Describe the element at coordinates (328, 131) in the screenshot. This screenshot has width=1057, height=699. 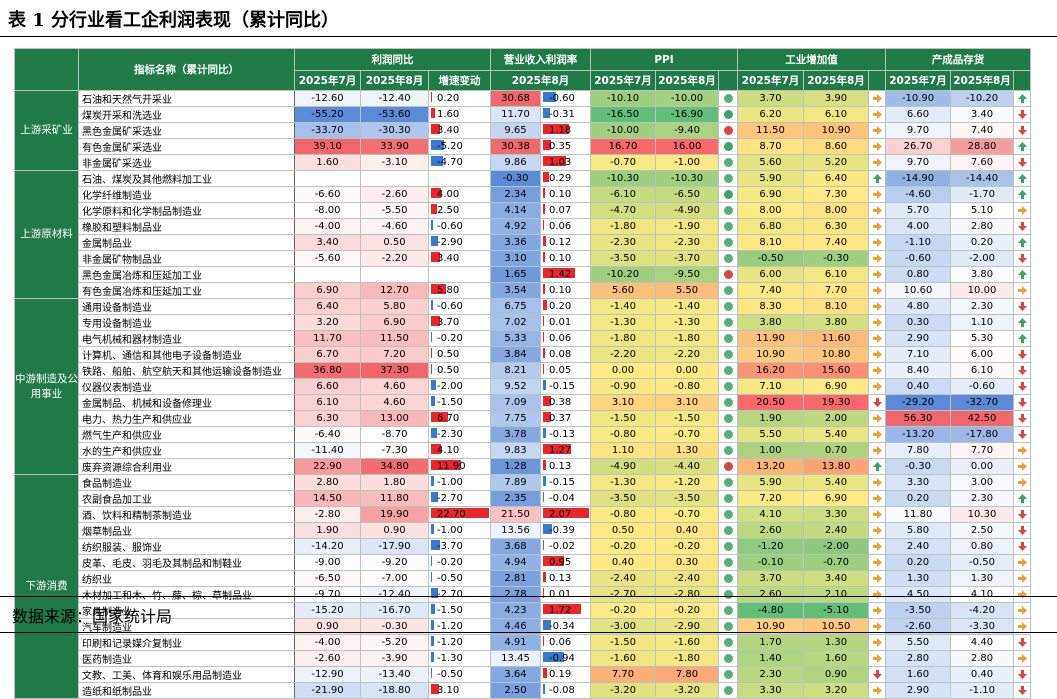
I see `value-cell: -33.70` at that location.